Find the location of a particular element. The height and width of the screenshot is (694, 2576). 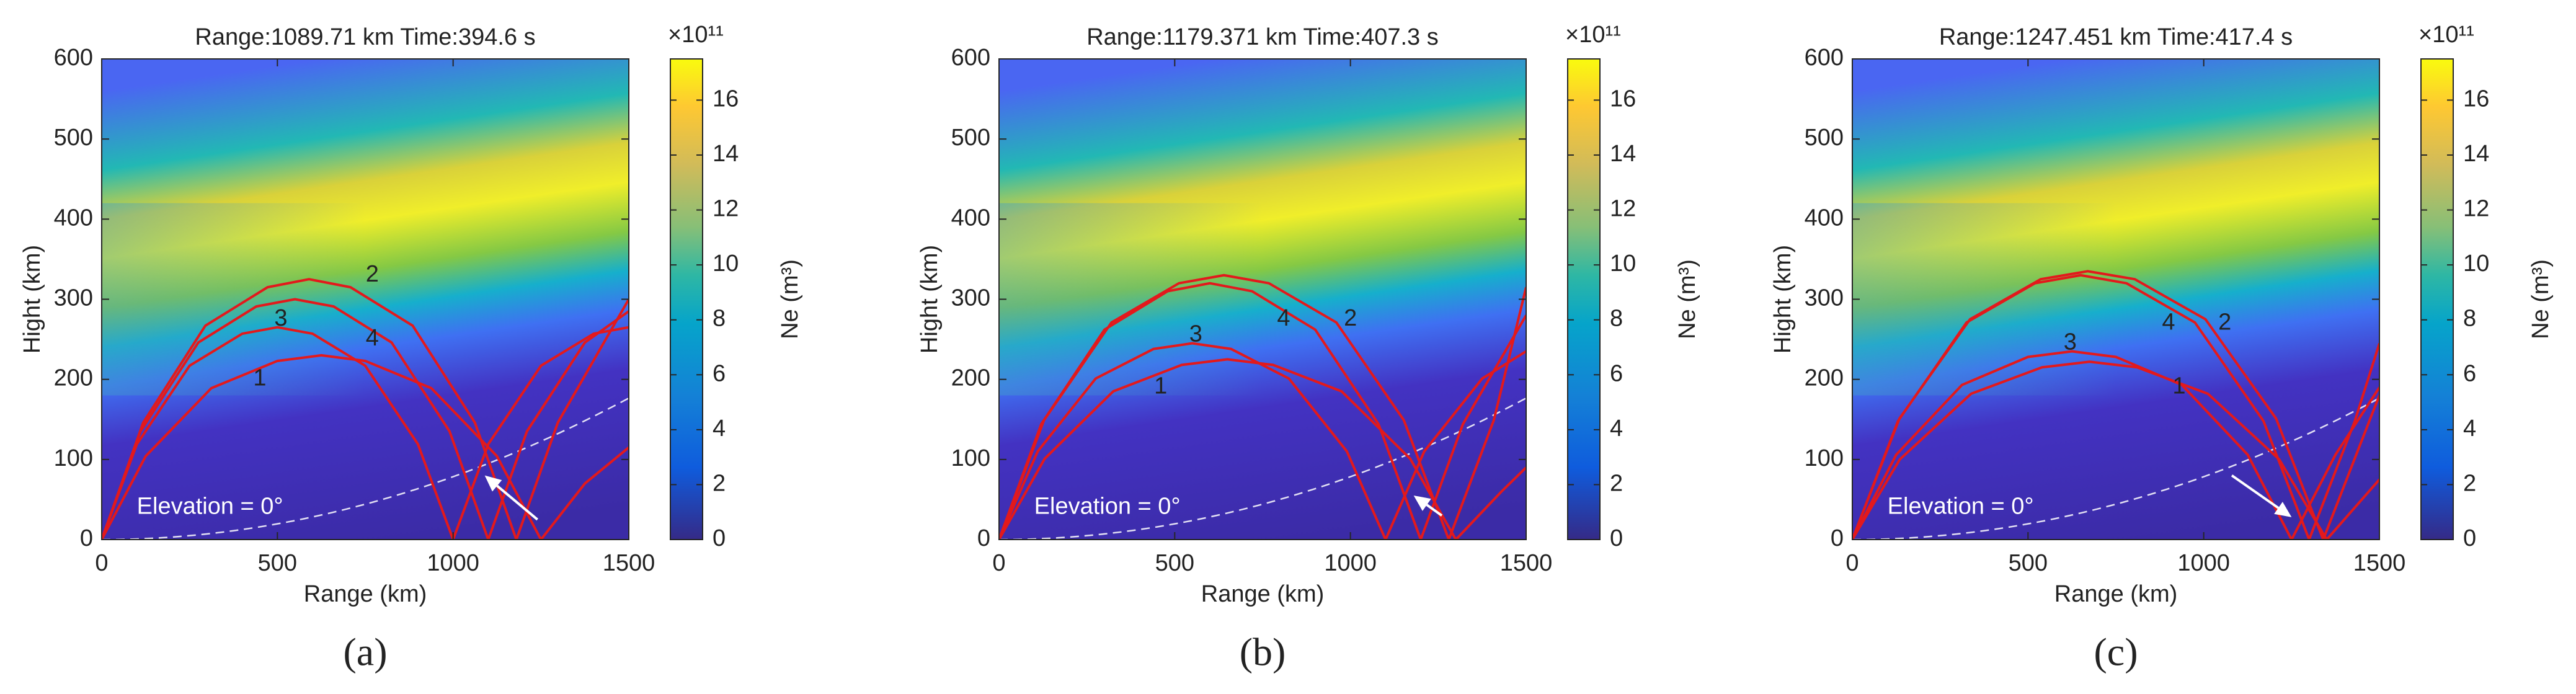

y-tick-label: 400 is located at coordinates (73, 218).